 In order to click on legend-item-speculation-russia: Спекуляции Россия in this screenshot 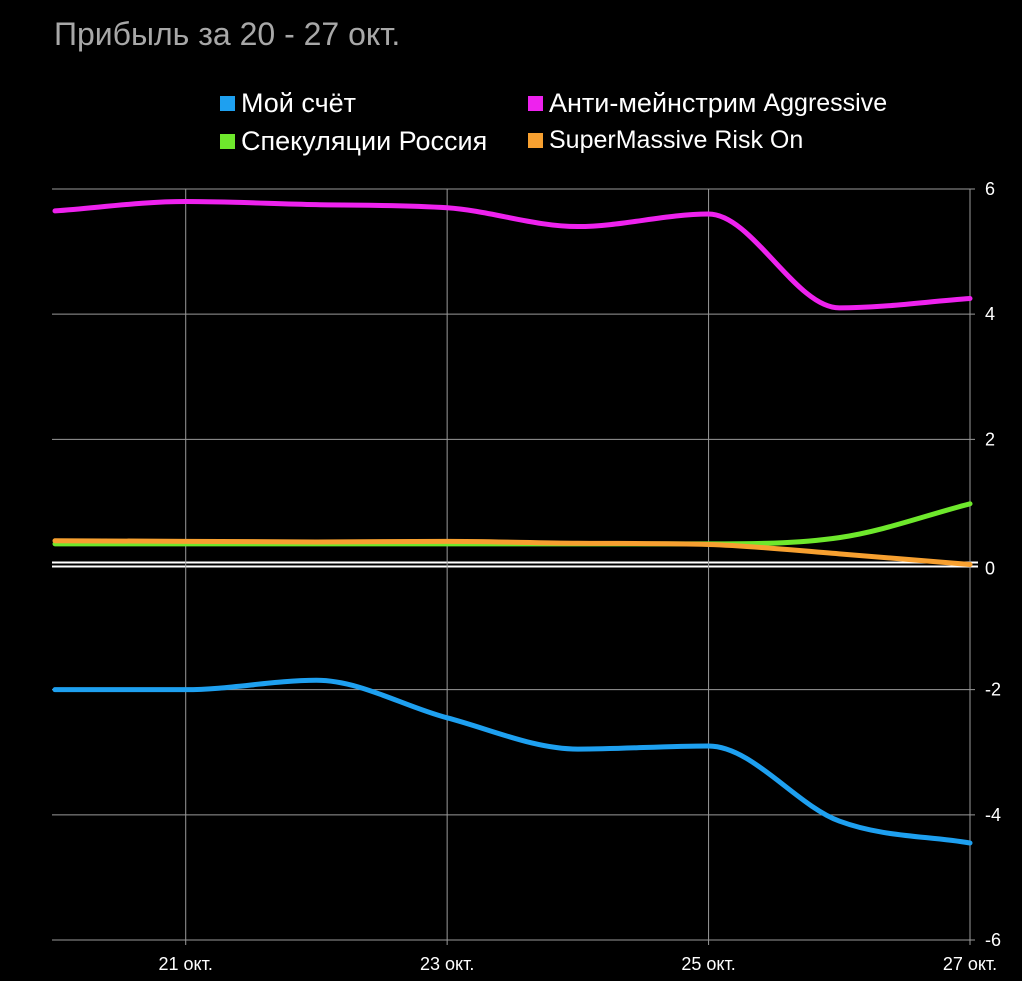, I will do `click(353, 141)`.